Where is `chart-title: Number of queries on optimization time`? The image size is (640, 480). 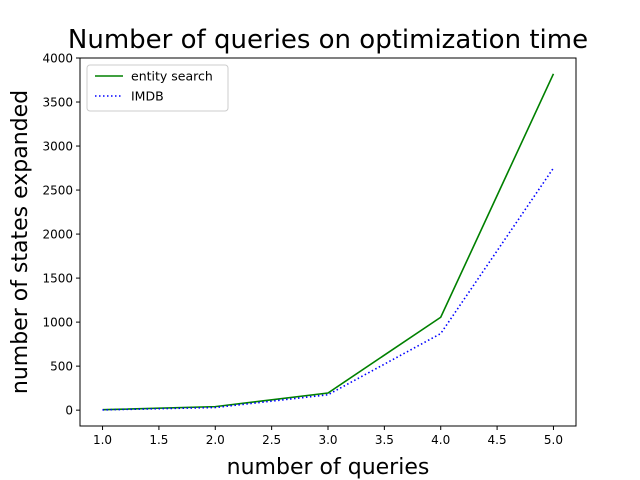
chart-title: Number of queries on optimization time is located at coordinates (328, 40).